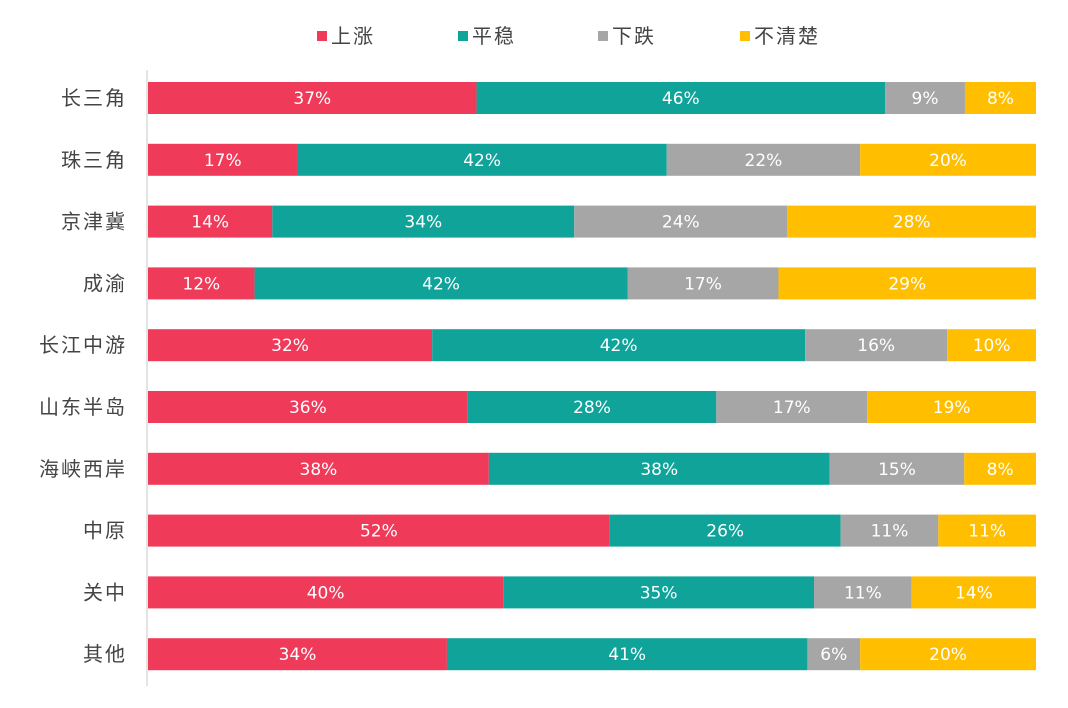  I want to click on data-label: 16%, so click(876, 346).